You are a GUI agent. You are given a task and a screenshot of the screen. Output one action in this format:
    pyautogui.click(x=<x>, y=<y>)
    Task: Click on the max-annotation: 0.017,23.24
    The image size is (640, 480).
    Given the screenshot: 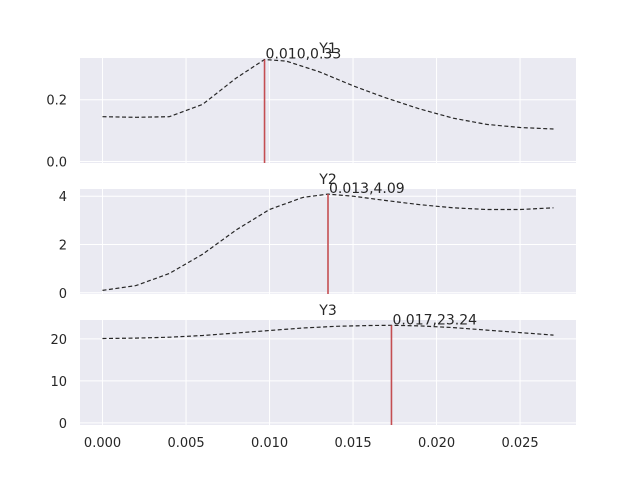 What is the action you would take?
    pyautogui.click(x=434, y=320)
    